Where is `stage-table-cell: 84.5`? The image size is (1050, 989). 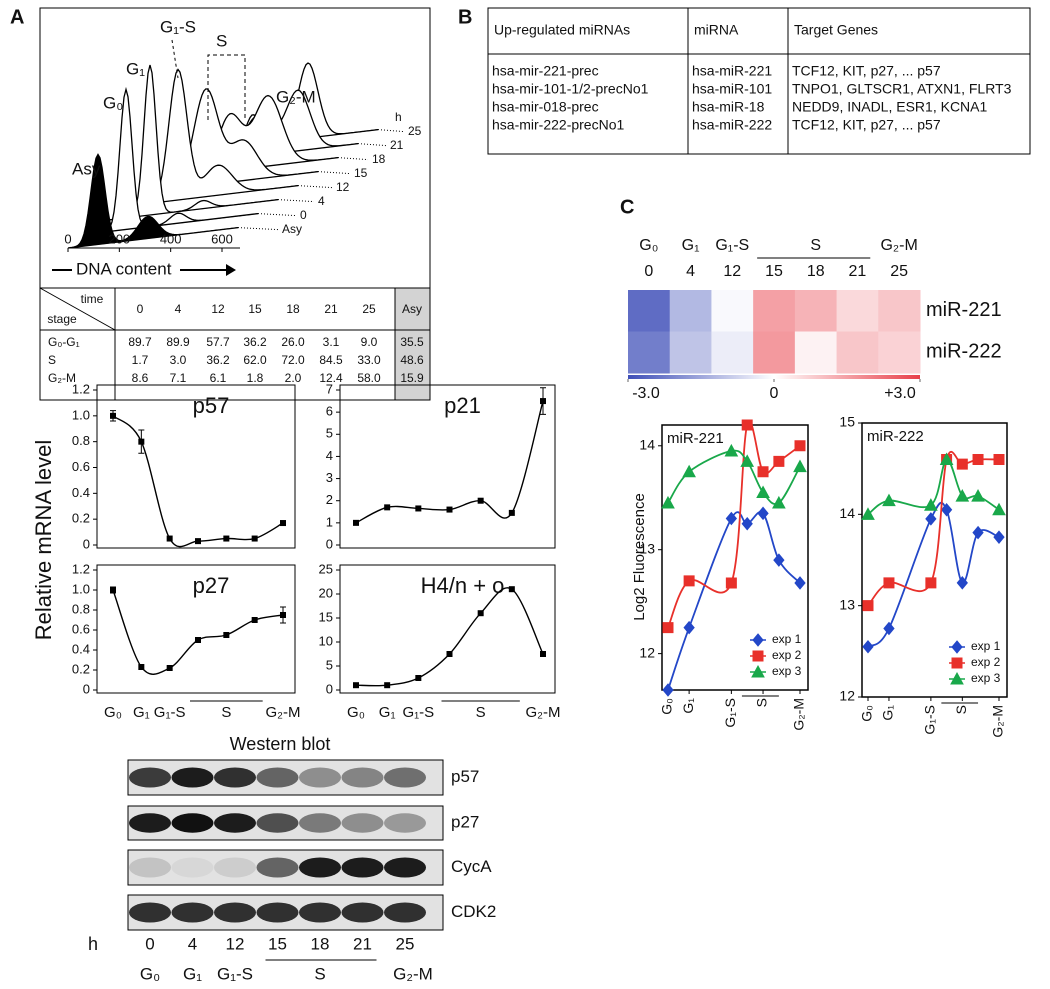 stage-table-cell: 84.5 is located at coordinates (331, 360).